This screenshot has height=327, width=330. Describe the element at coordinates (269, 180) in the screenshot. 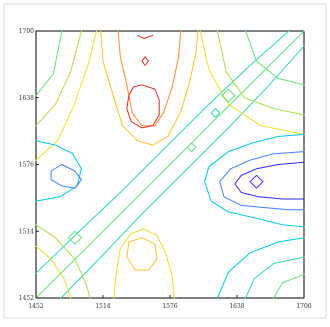

I see `contour-right-center-inner` at that location.